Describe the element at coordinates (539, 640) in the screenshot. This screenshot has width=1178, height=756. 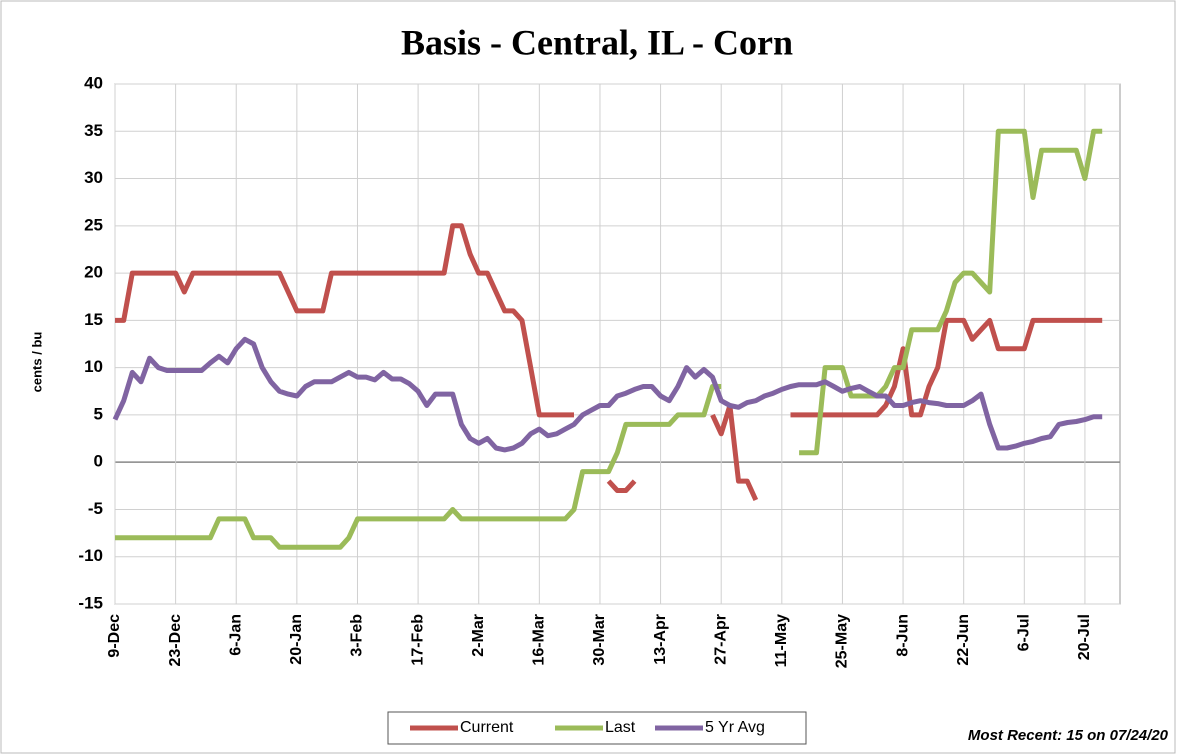
I see `x-tick-label: 16-Mar` at that location.